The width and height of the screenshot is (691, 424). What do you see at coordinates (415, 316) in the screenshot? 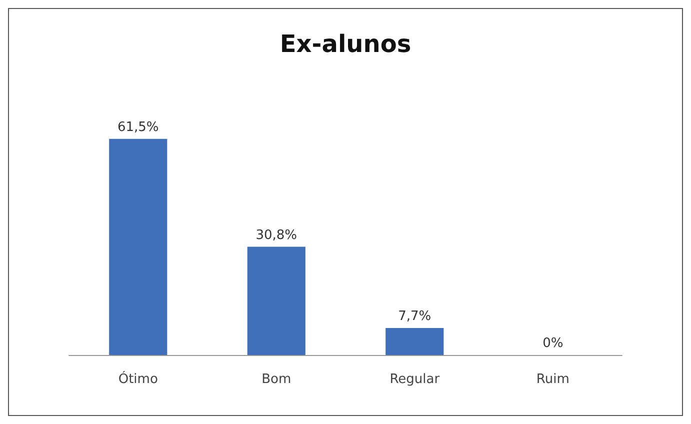
I see `data-label: 7,7%` at bounding box center [415, 316].